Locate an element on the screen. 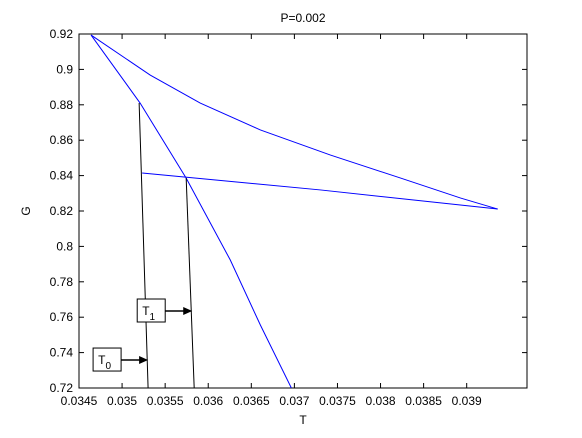  y-tick-label: 0.84 is located at coordinates (62, 176).